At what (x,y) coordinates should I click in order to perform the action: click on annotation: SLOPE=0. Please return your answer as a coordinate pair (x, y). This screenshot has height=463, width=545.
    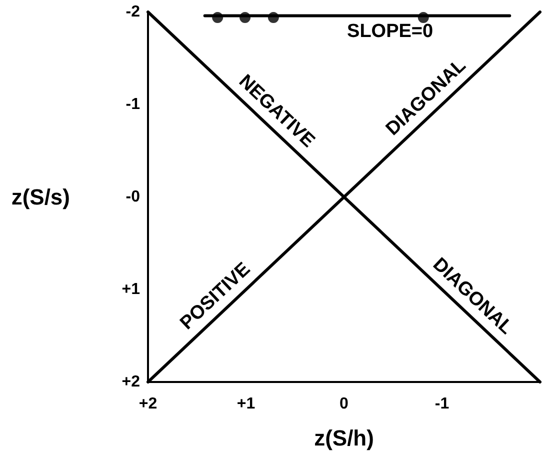
    Looking at the image, I should click on (390, 31).